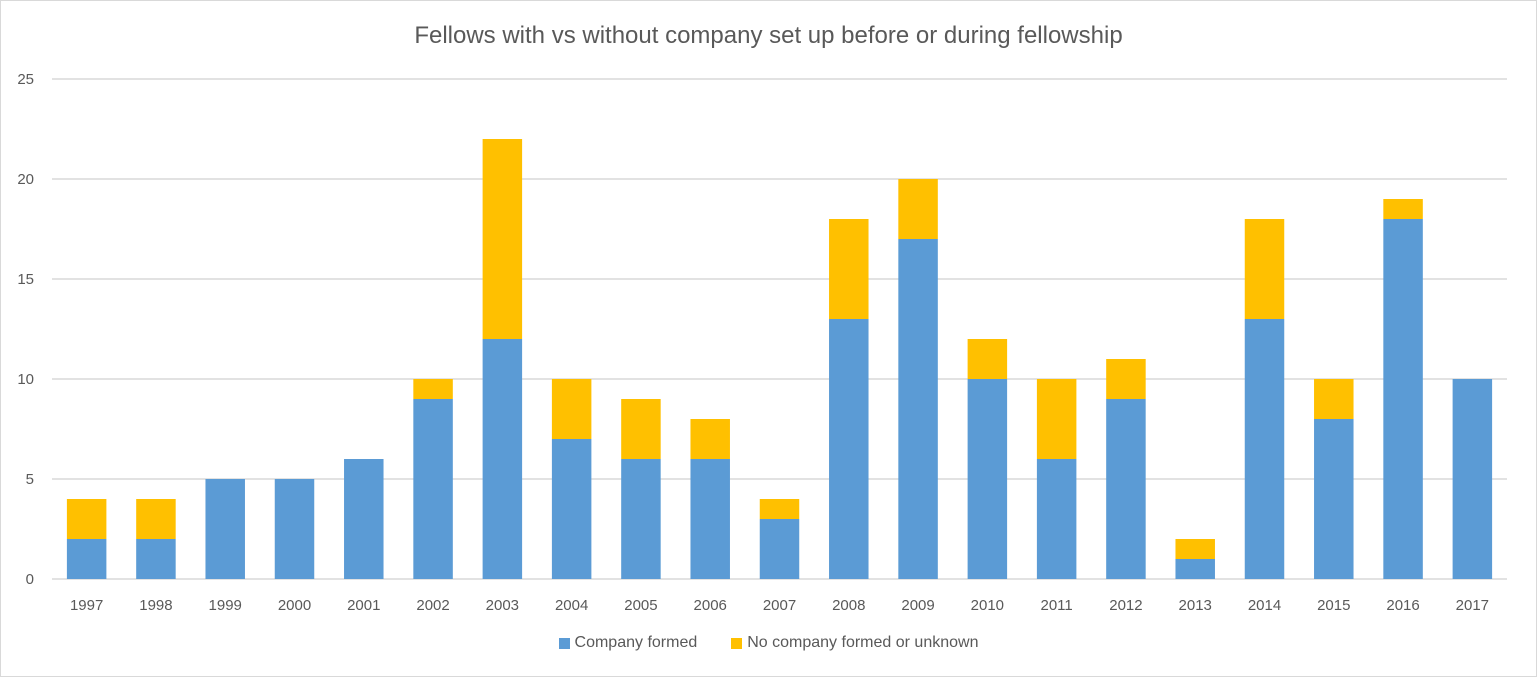  I want to click on bar-company-formed-2014, so click(1264, 449).